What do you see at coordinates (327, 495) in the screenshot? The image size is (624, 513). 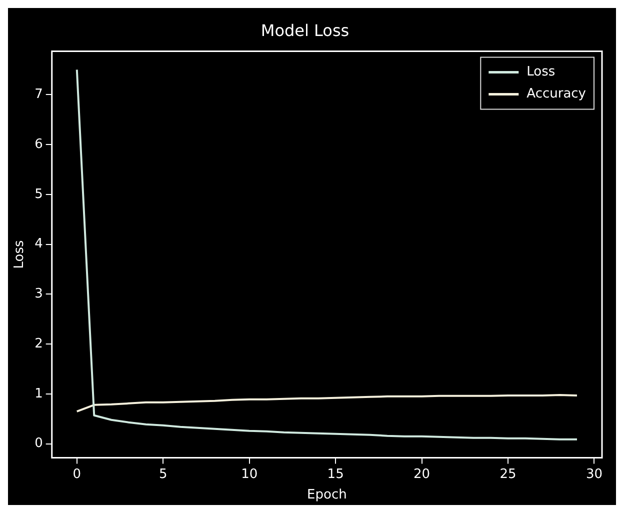 I see `x-axis-title: Epoch` at bounding box center [327, 495].